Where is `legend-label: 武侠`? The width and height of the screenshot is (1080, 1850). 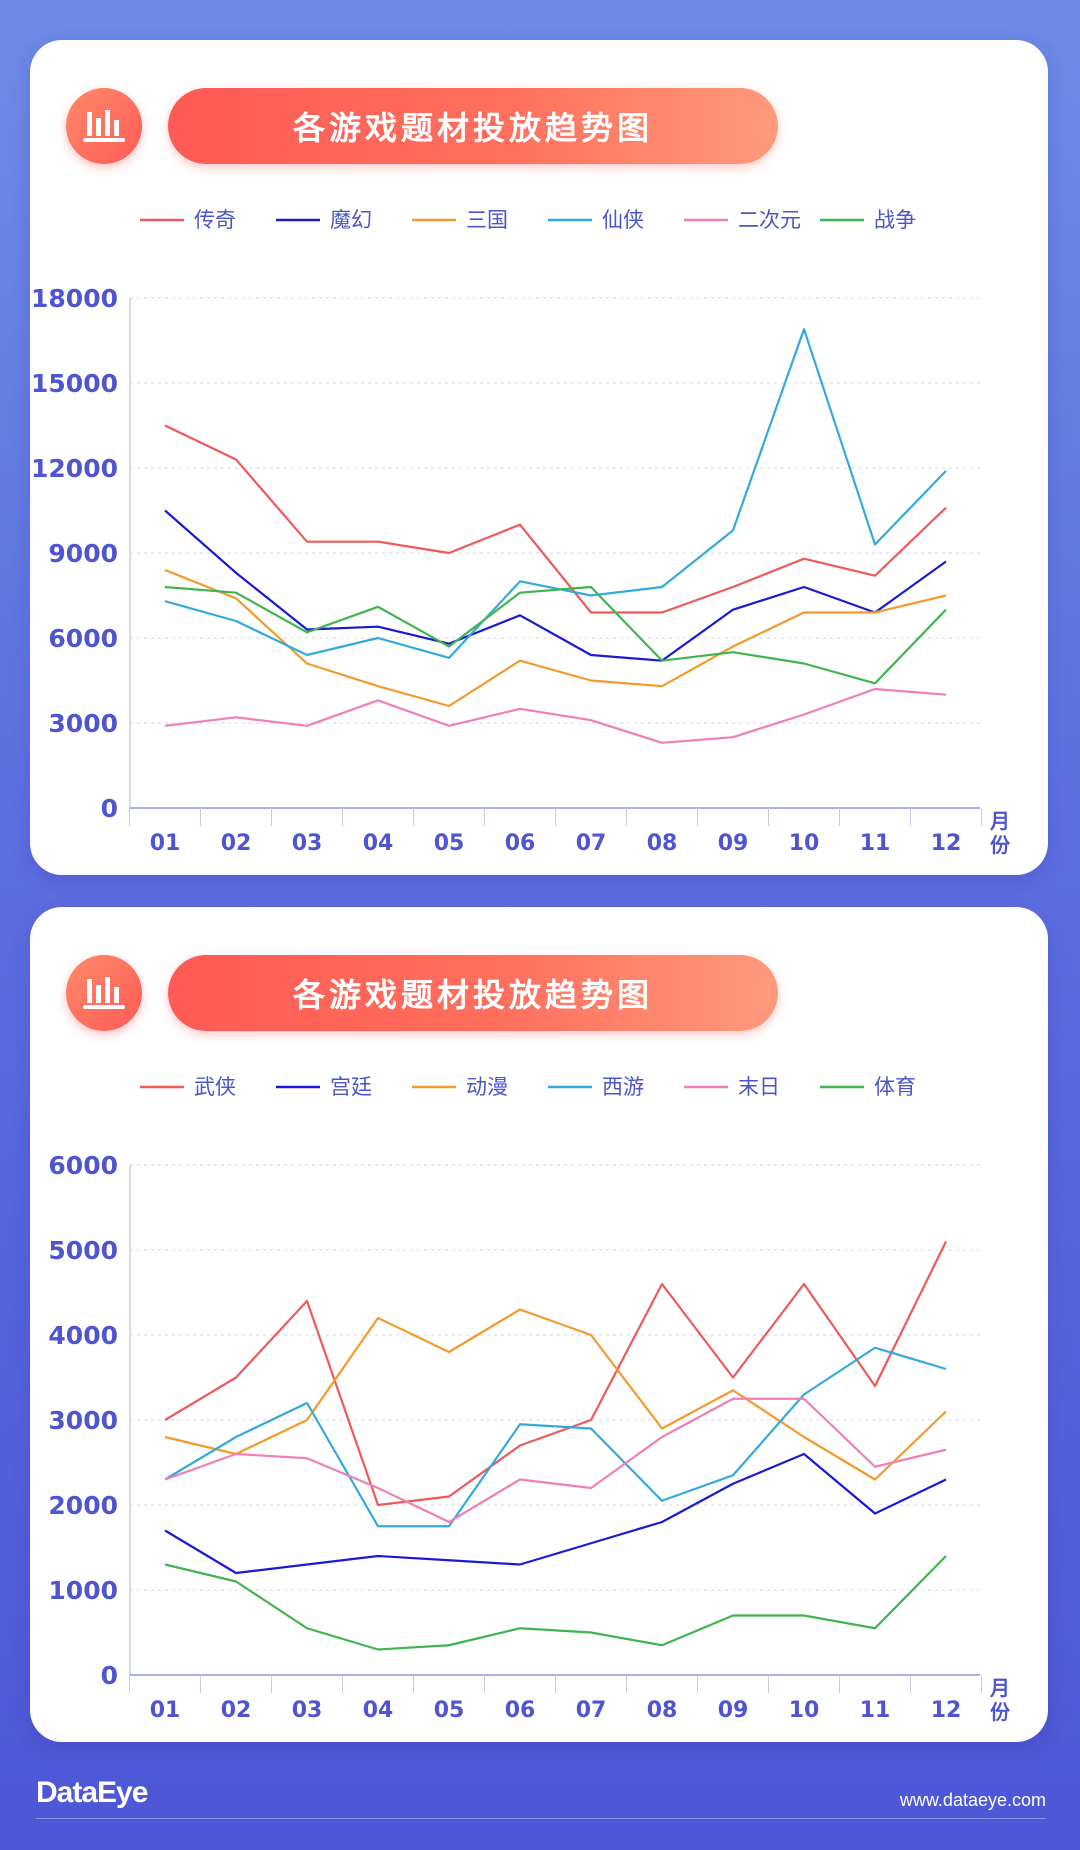 legend-label: 武侠 is located at coordinates (215, 1087).